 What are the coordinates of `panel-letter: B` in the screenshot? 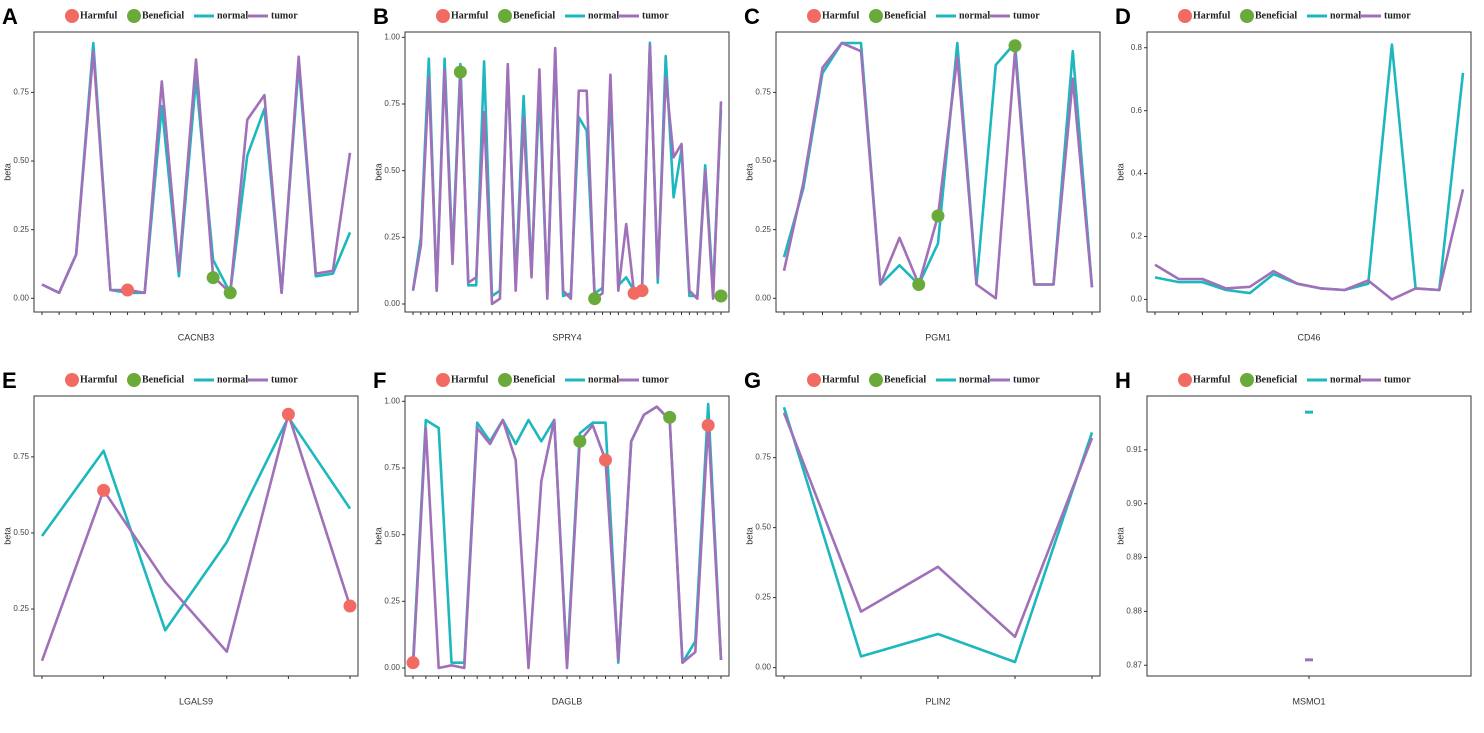 It's located at (381, 16).